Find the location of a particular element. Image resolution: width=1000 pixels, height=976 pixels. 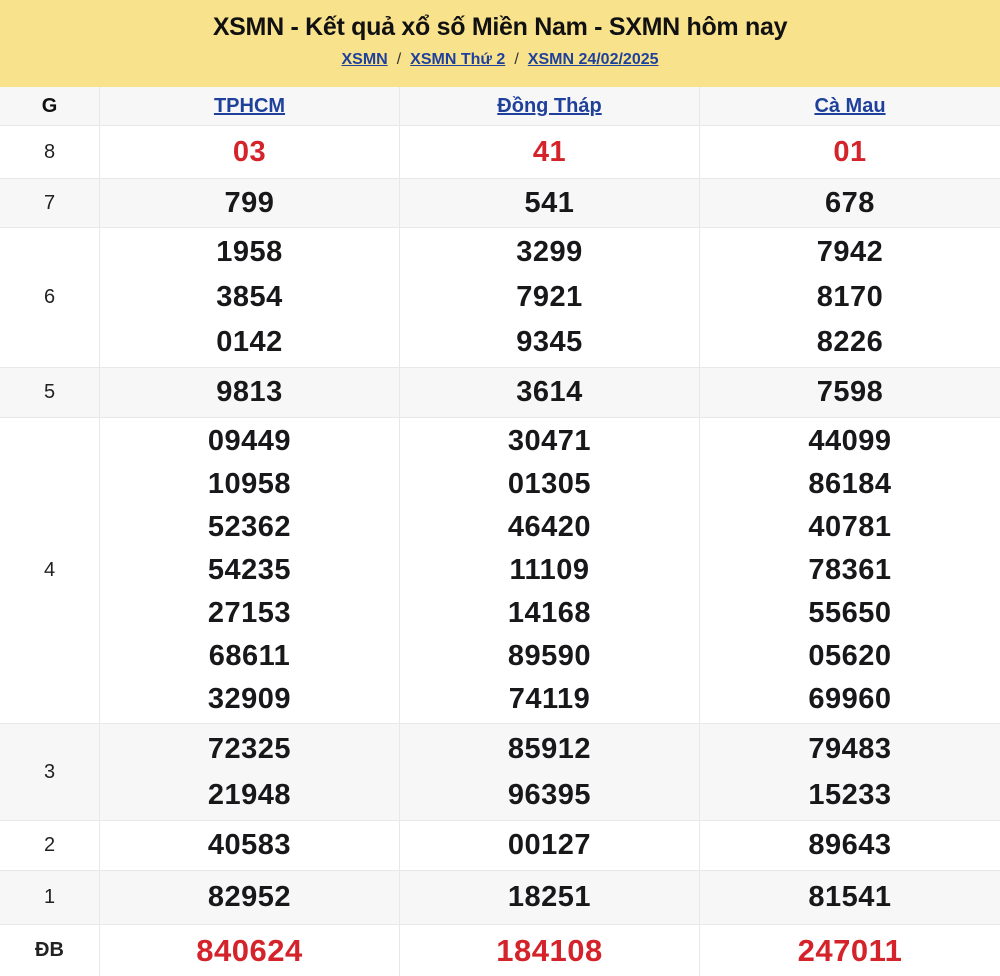

result-cell: 44099 86184 40781 78361 55650 05620 69960 is located at coordinates (850, 570).